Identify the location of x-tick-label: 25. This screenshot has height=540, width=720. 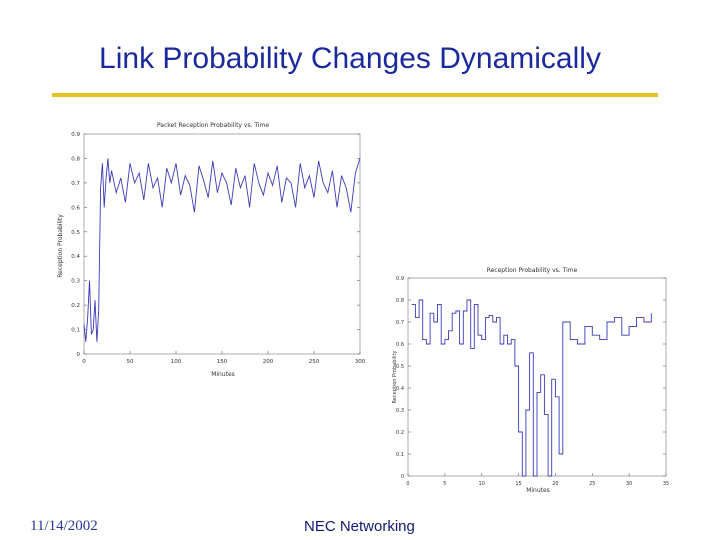
(592, 484).